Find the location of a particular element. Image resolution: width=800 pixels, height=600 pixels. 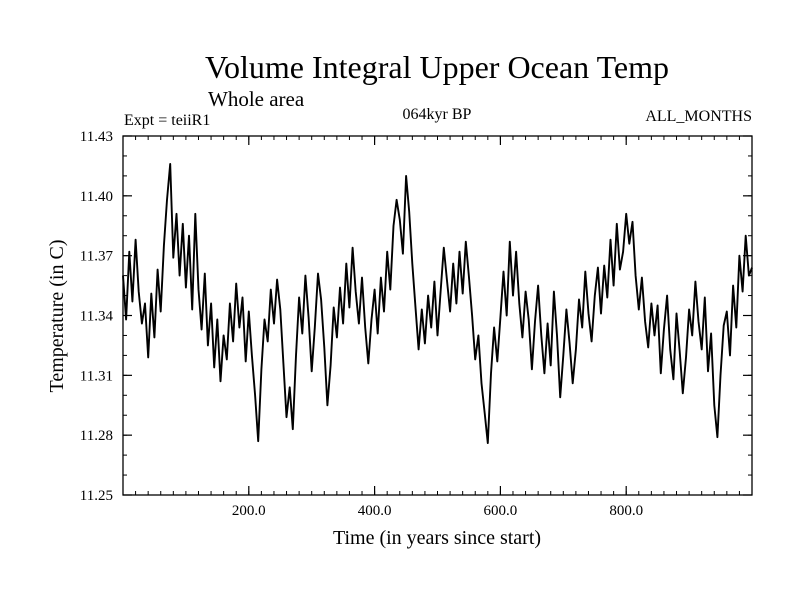

experiment-label: Expt = teiiR1 is located at coordinates (167, 120).